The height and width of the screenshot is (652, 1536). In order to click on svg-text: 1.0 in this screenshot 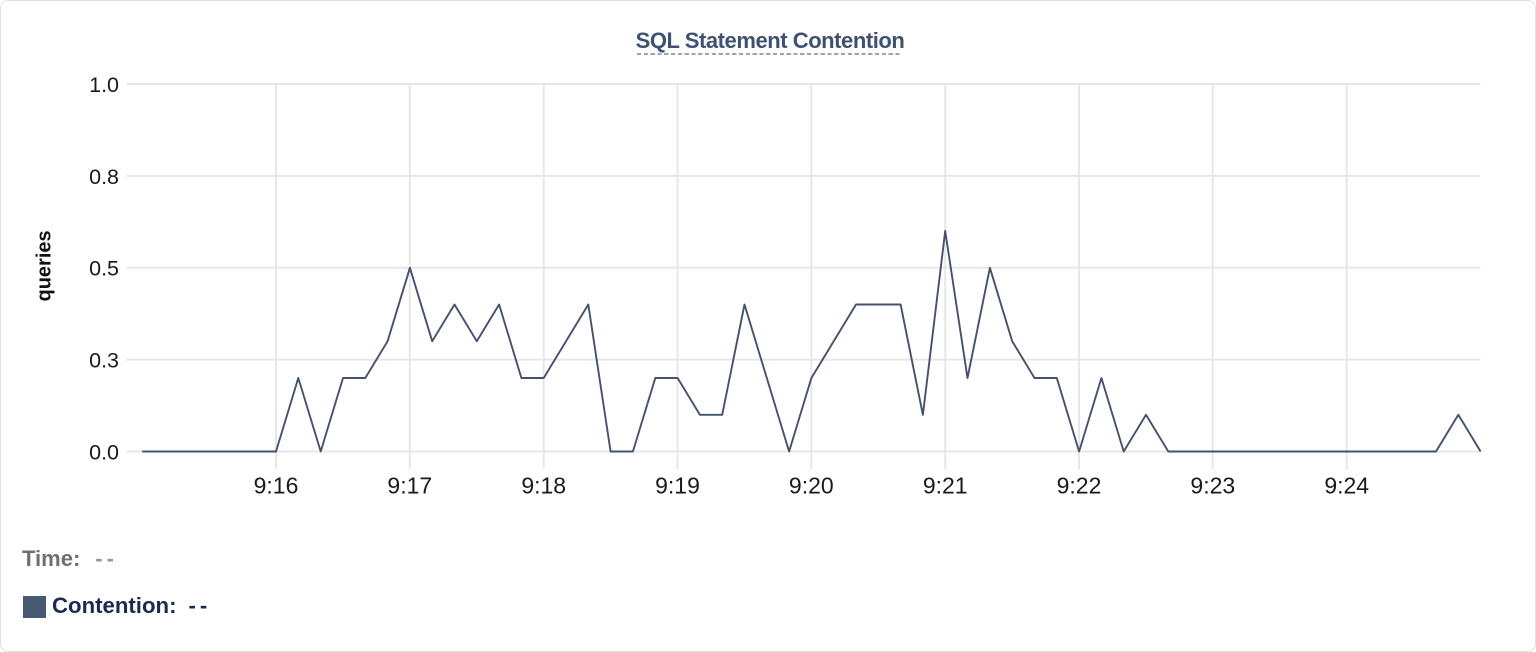, I will do `click(104, 85)`.